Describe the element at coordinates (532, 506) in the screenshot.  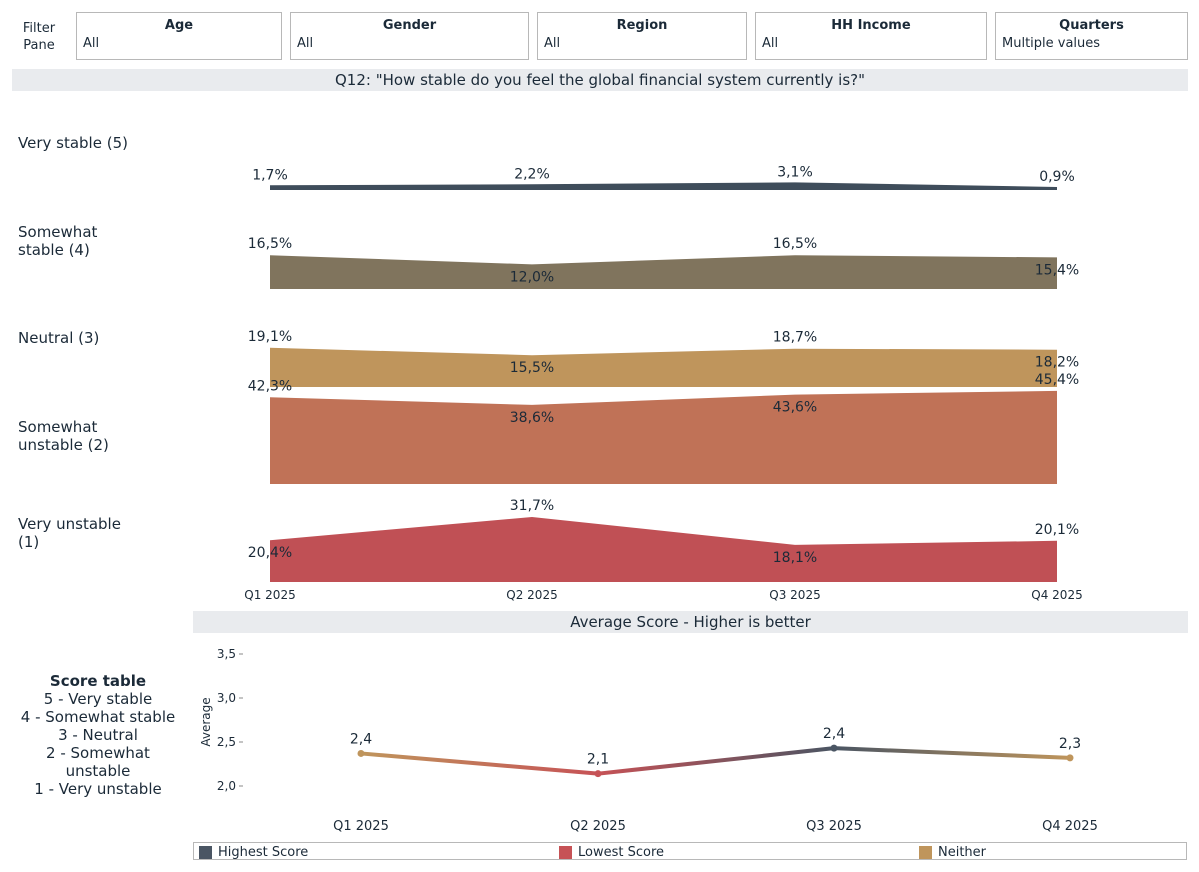
I see `data-label: 31,7%` at that location.